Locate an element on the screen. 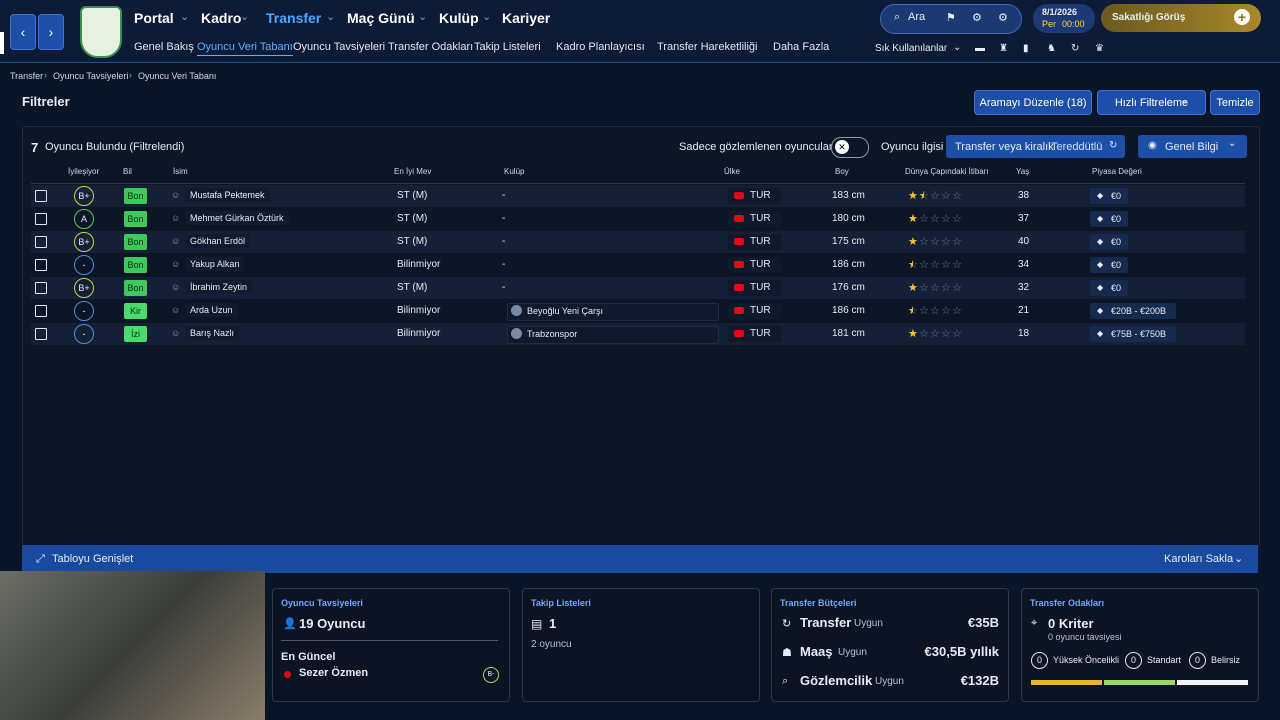 This screenshot has height=720, width=1280. player-name: Gökhan Erdöl is located at coordinates (218, 241).